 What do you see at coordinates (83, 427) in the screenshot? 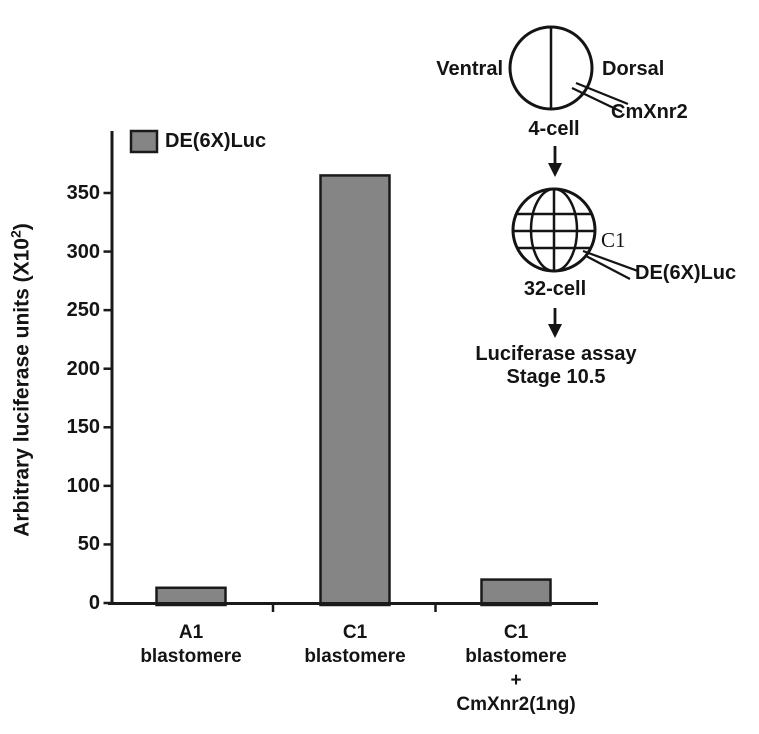
I see `y-tick-label: 150` at bounding box center [83, 427].